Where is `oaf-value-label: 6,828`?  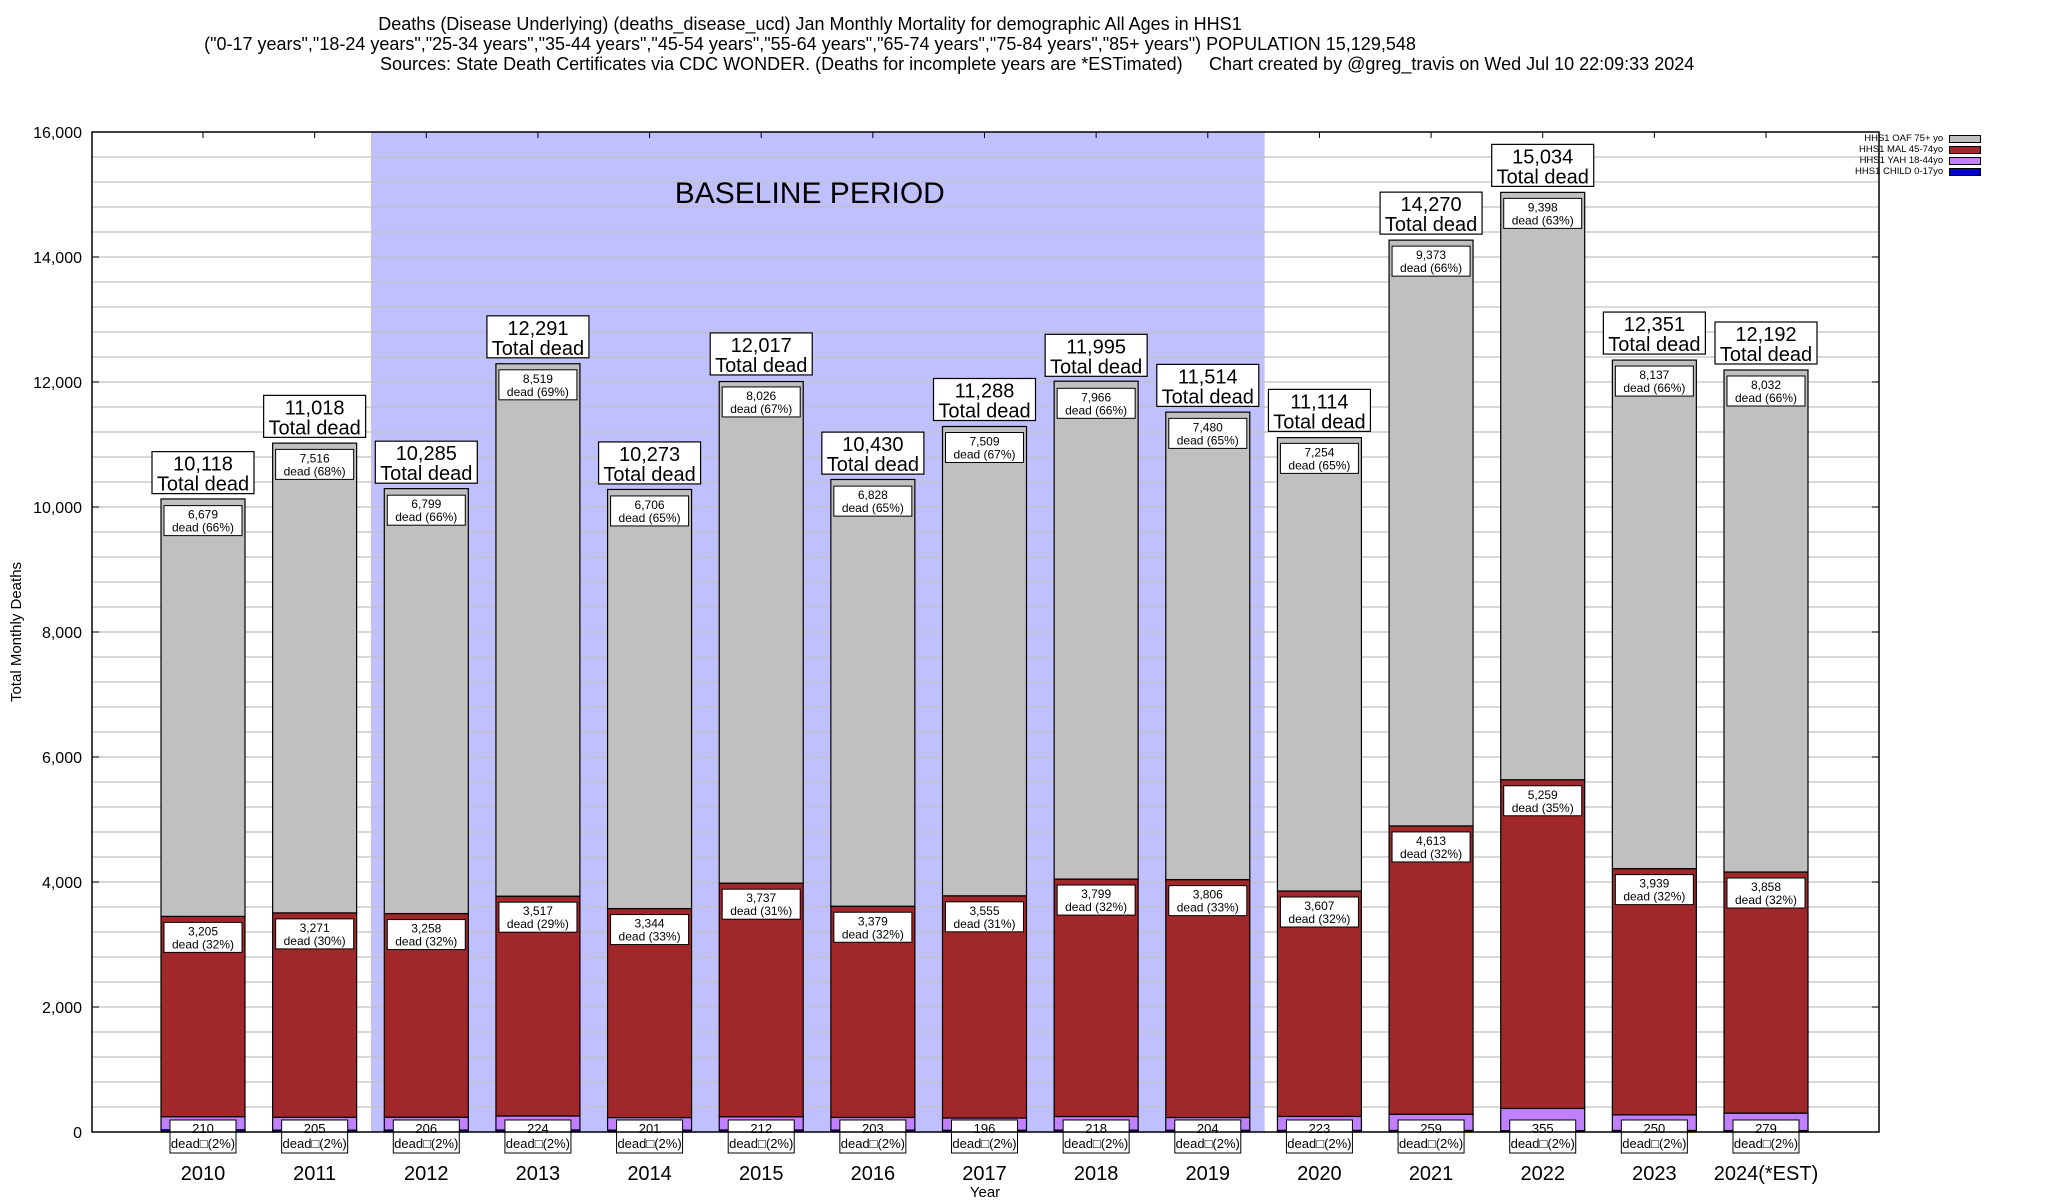
oaf-value-label: 6,828 is located at coordinates (873, 495).